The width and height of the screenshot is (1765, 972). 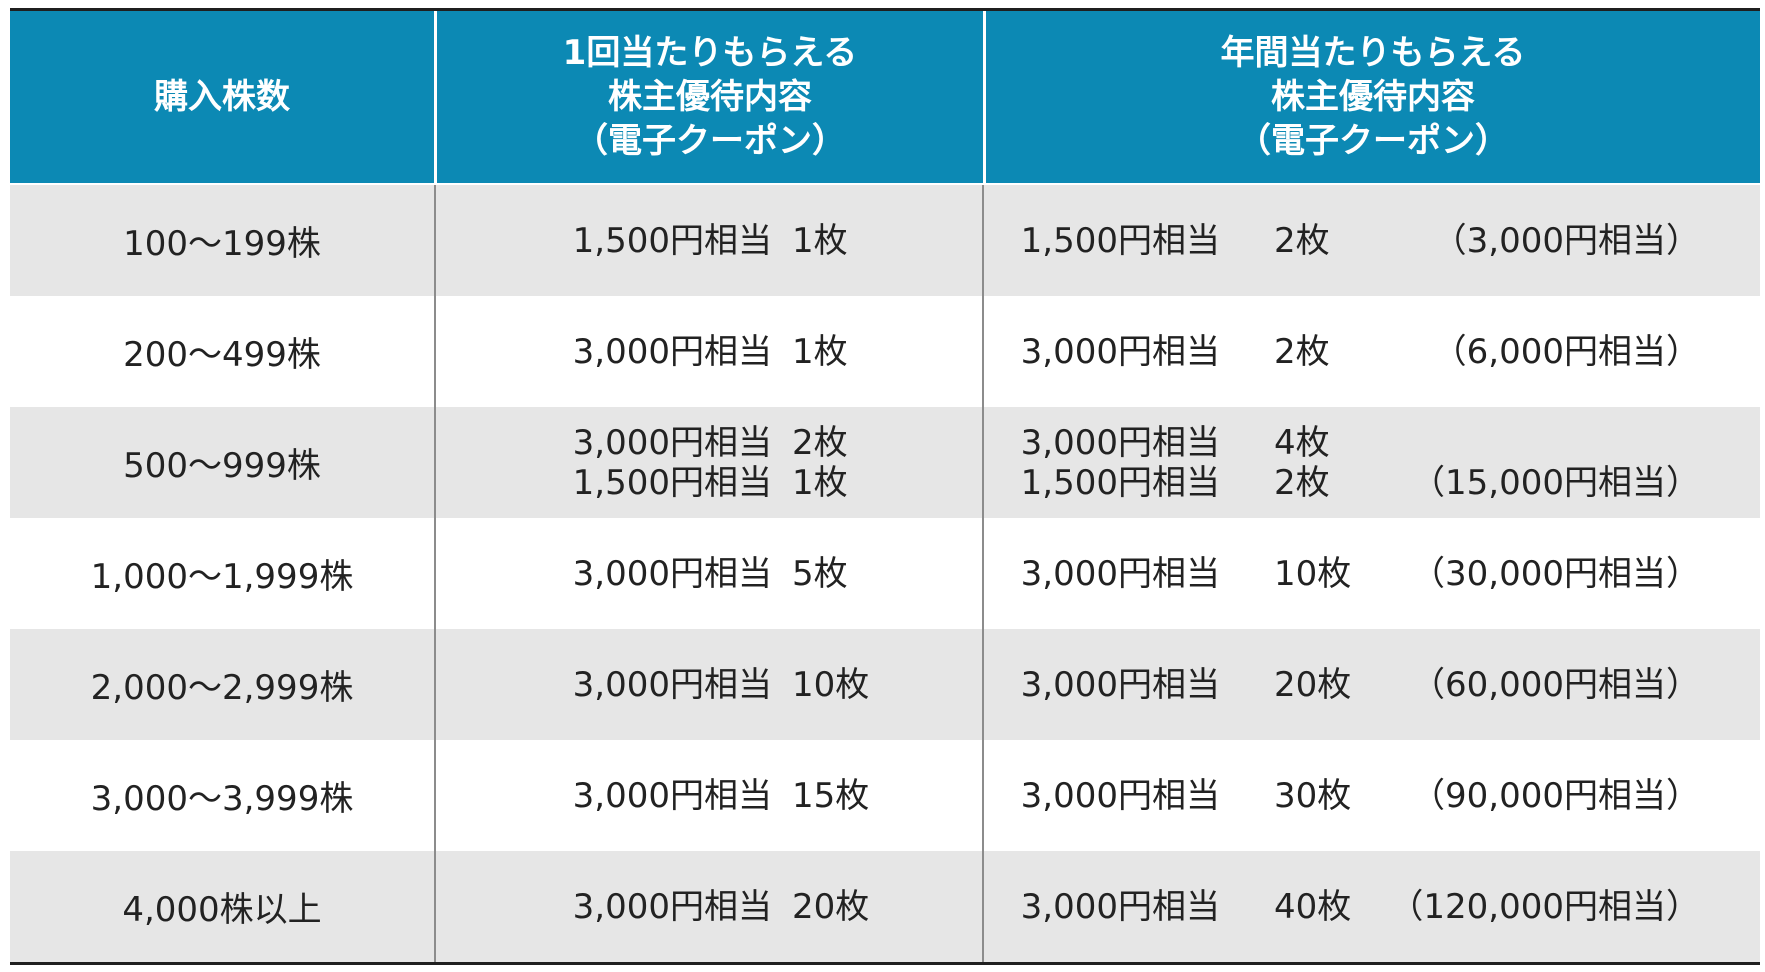 I want to click on coupon-line: 3,000円相当 15枚, so click(x=709, y=796).